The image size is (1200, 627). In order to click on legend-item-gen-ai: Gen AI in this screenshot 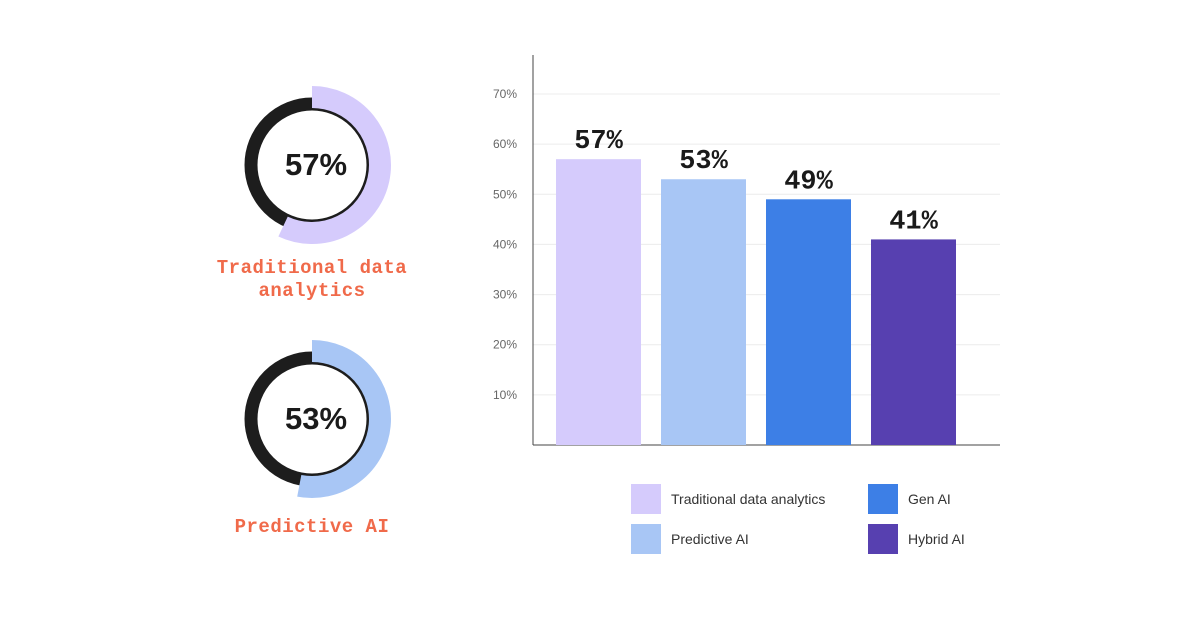, I will do `click(909, 499)`.